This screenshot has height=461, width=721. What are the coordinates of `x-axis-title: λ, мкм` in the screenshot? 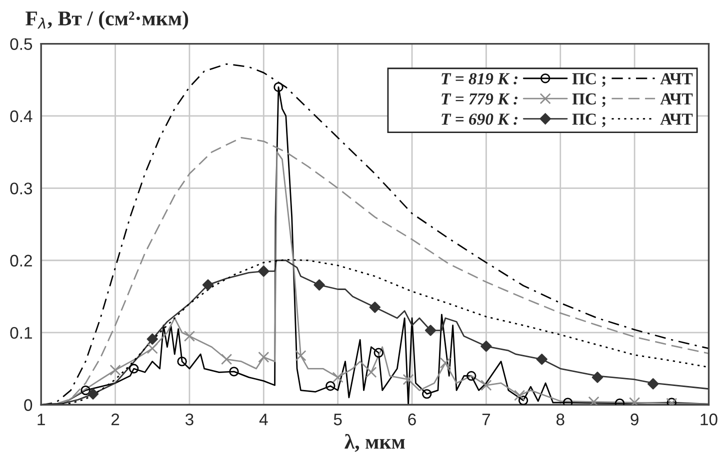 It's located at (374, 443).